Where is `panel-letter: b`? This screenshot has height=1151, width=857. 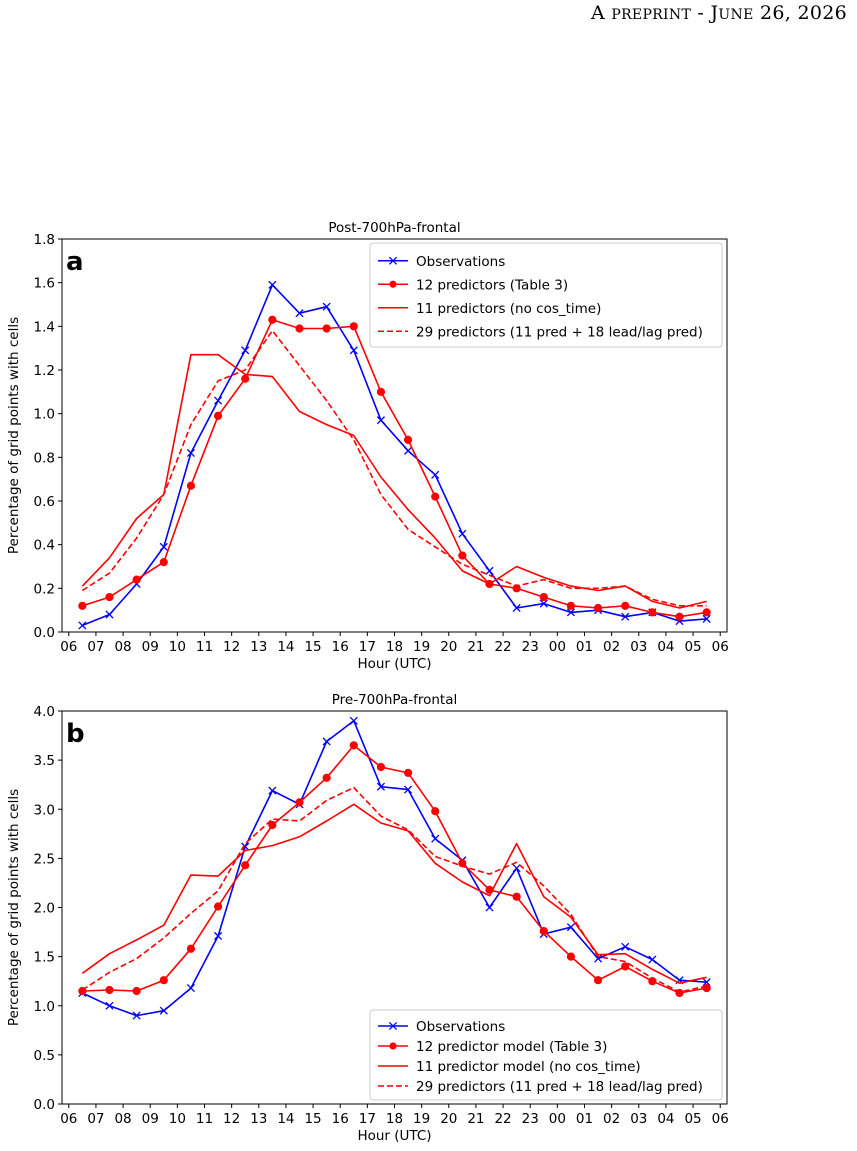
panel-letter: b is located at coordinates (75, 734).